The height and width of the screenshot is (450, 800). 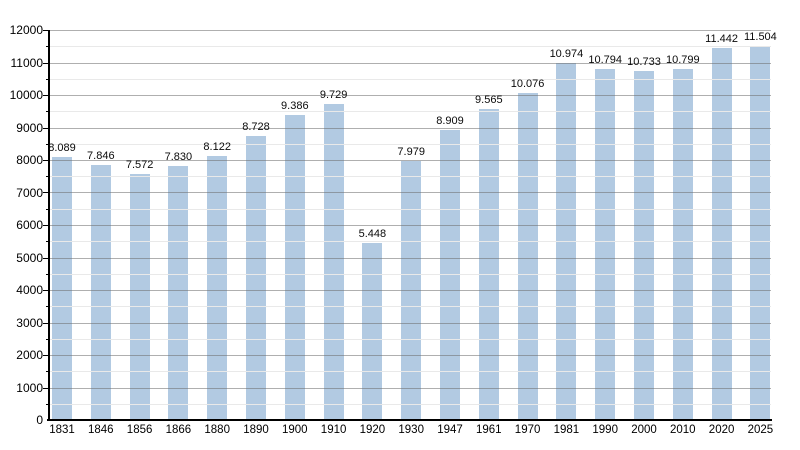 I want to click on bar-value-label: 8.122, so click(x=217, y=147).